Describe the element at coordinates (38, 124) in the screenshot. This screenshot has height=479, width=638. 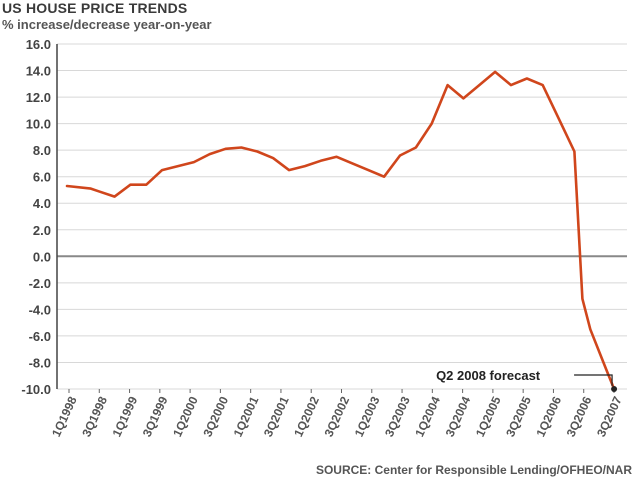
I see `y-tick-label: 10.0` at that location.